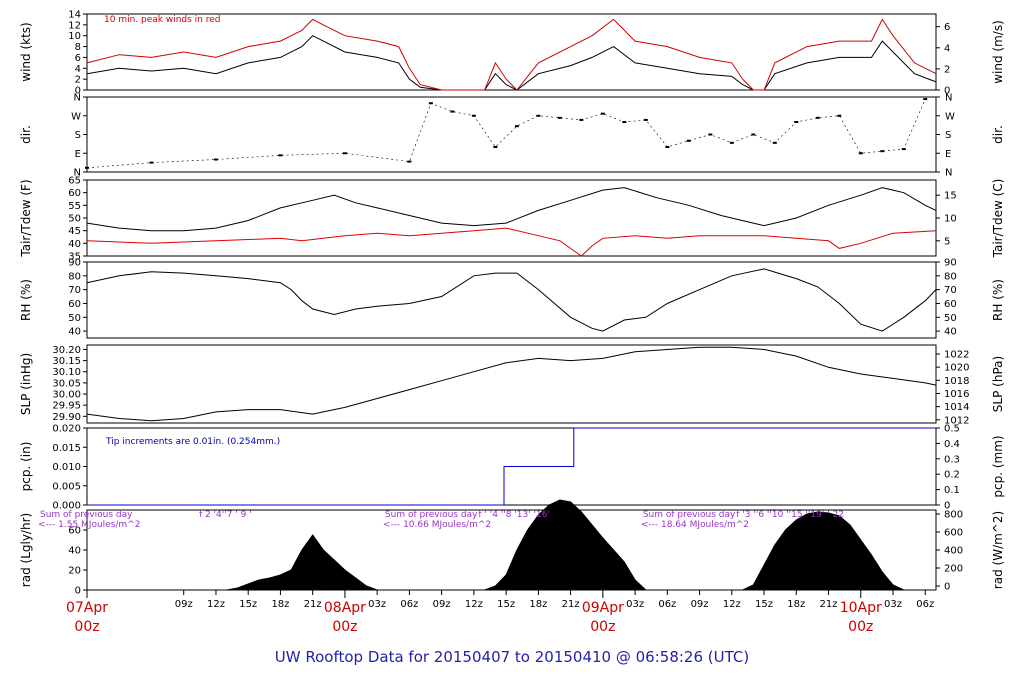  What do you see at coordinates (66, 429) in the screenshot?
I see `y-tick-label-pcp: 0.020` at bounding box center [66, 429].